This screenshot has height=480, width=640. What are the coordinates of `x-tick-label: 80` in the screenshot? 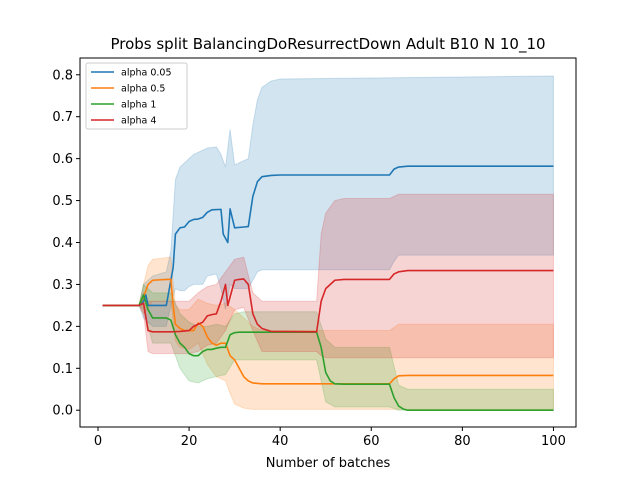 It's located at (462, 441).